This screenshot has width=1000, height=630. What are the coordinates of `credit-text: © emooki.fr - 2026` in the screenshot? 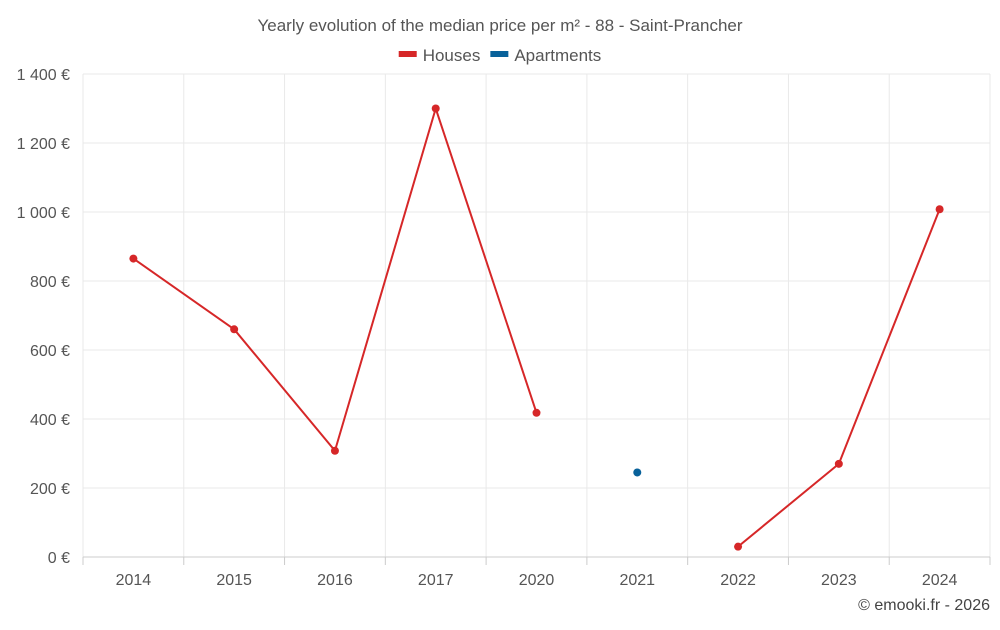 It's located at (924, 605).